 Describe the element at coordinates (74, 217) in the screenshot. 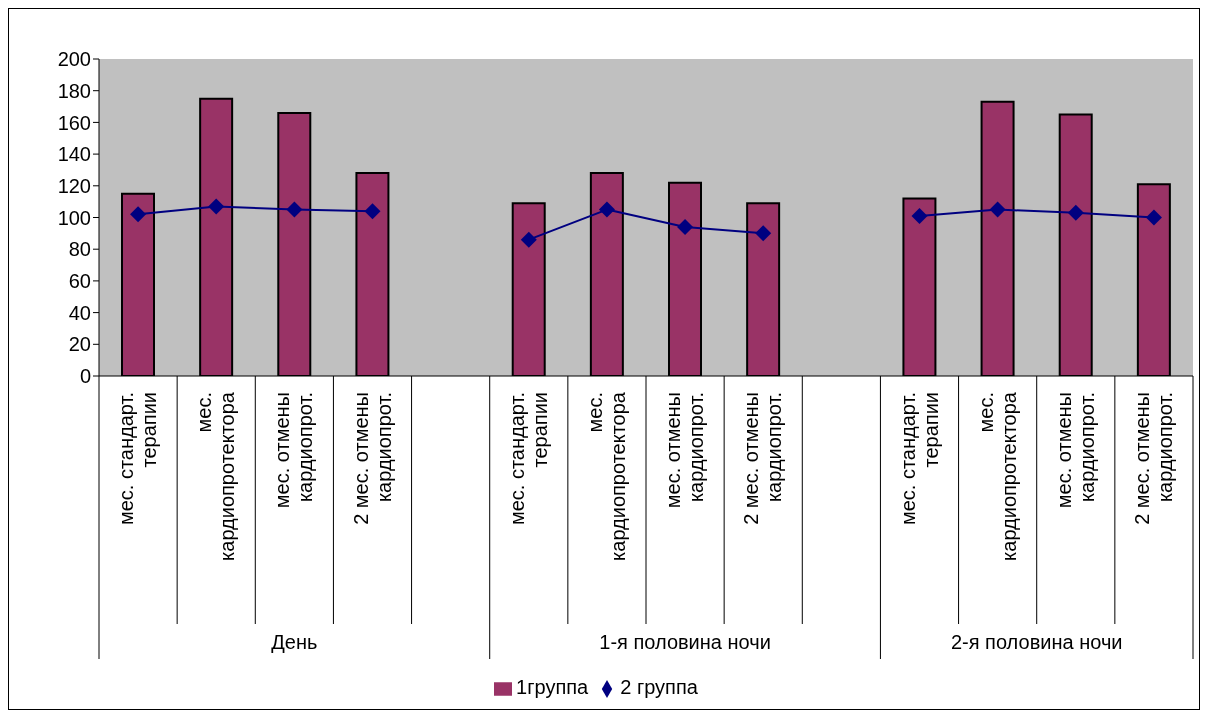

I see `y-tick-label: 100` at that location.